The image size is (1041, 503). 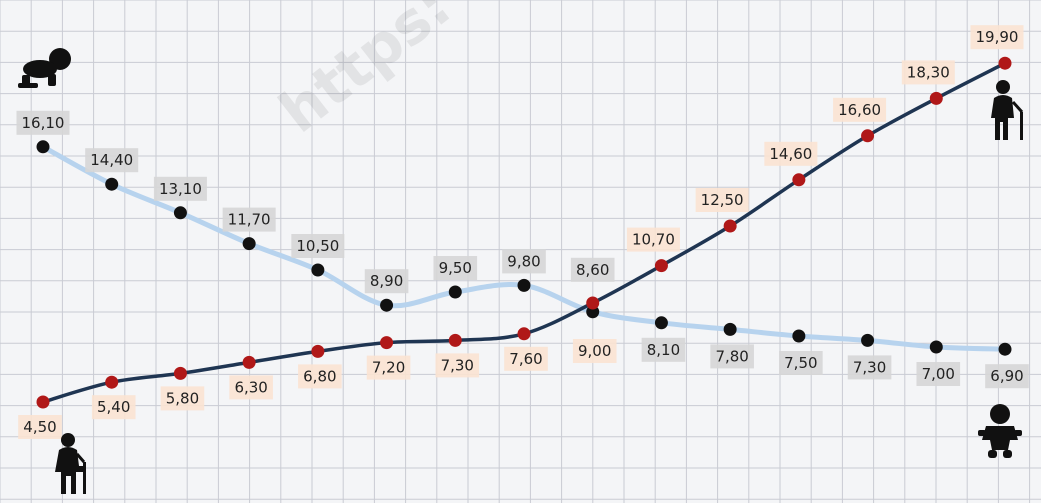 I want to click on data-label: 5,80, so click(x=182, y=398).